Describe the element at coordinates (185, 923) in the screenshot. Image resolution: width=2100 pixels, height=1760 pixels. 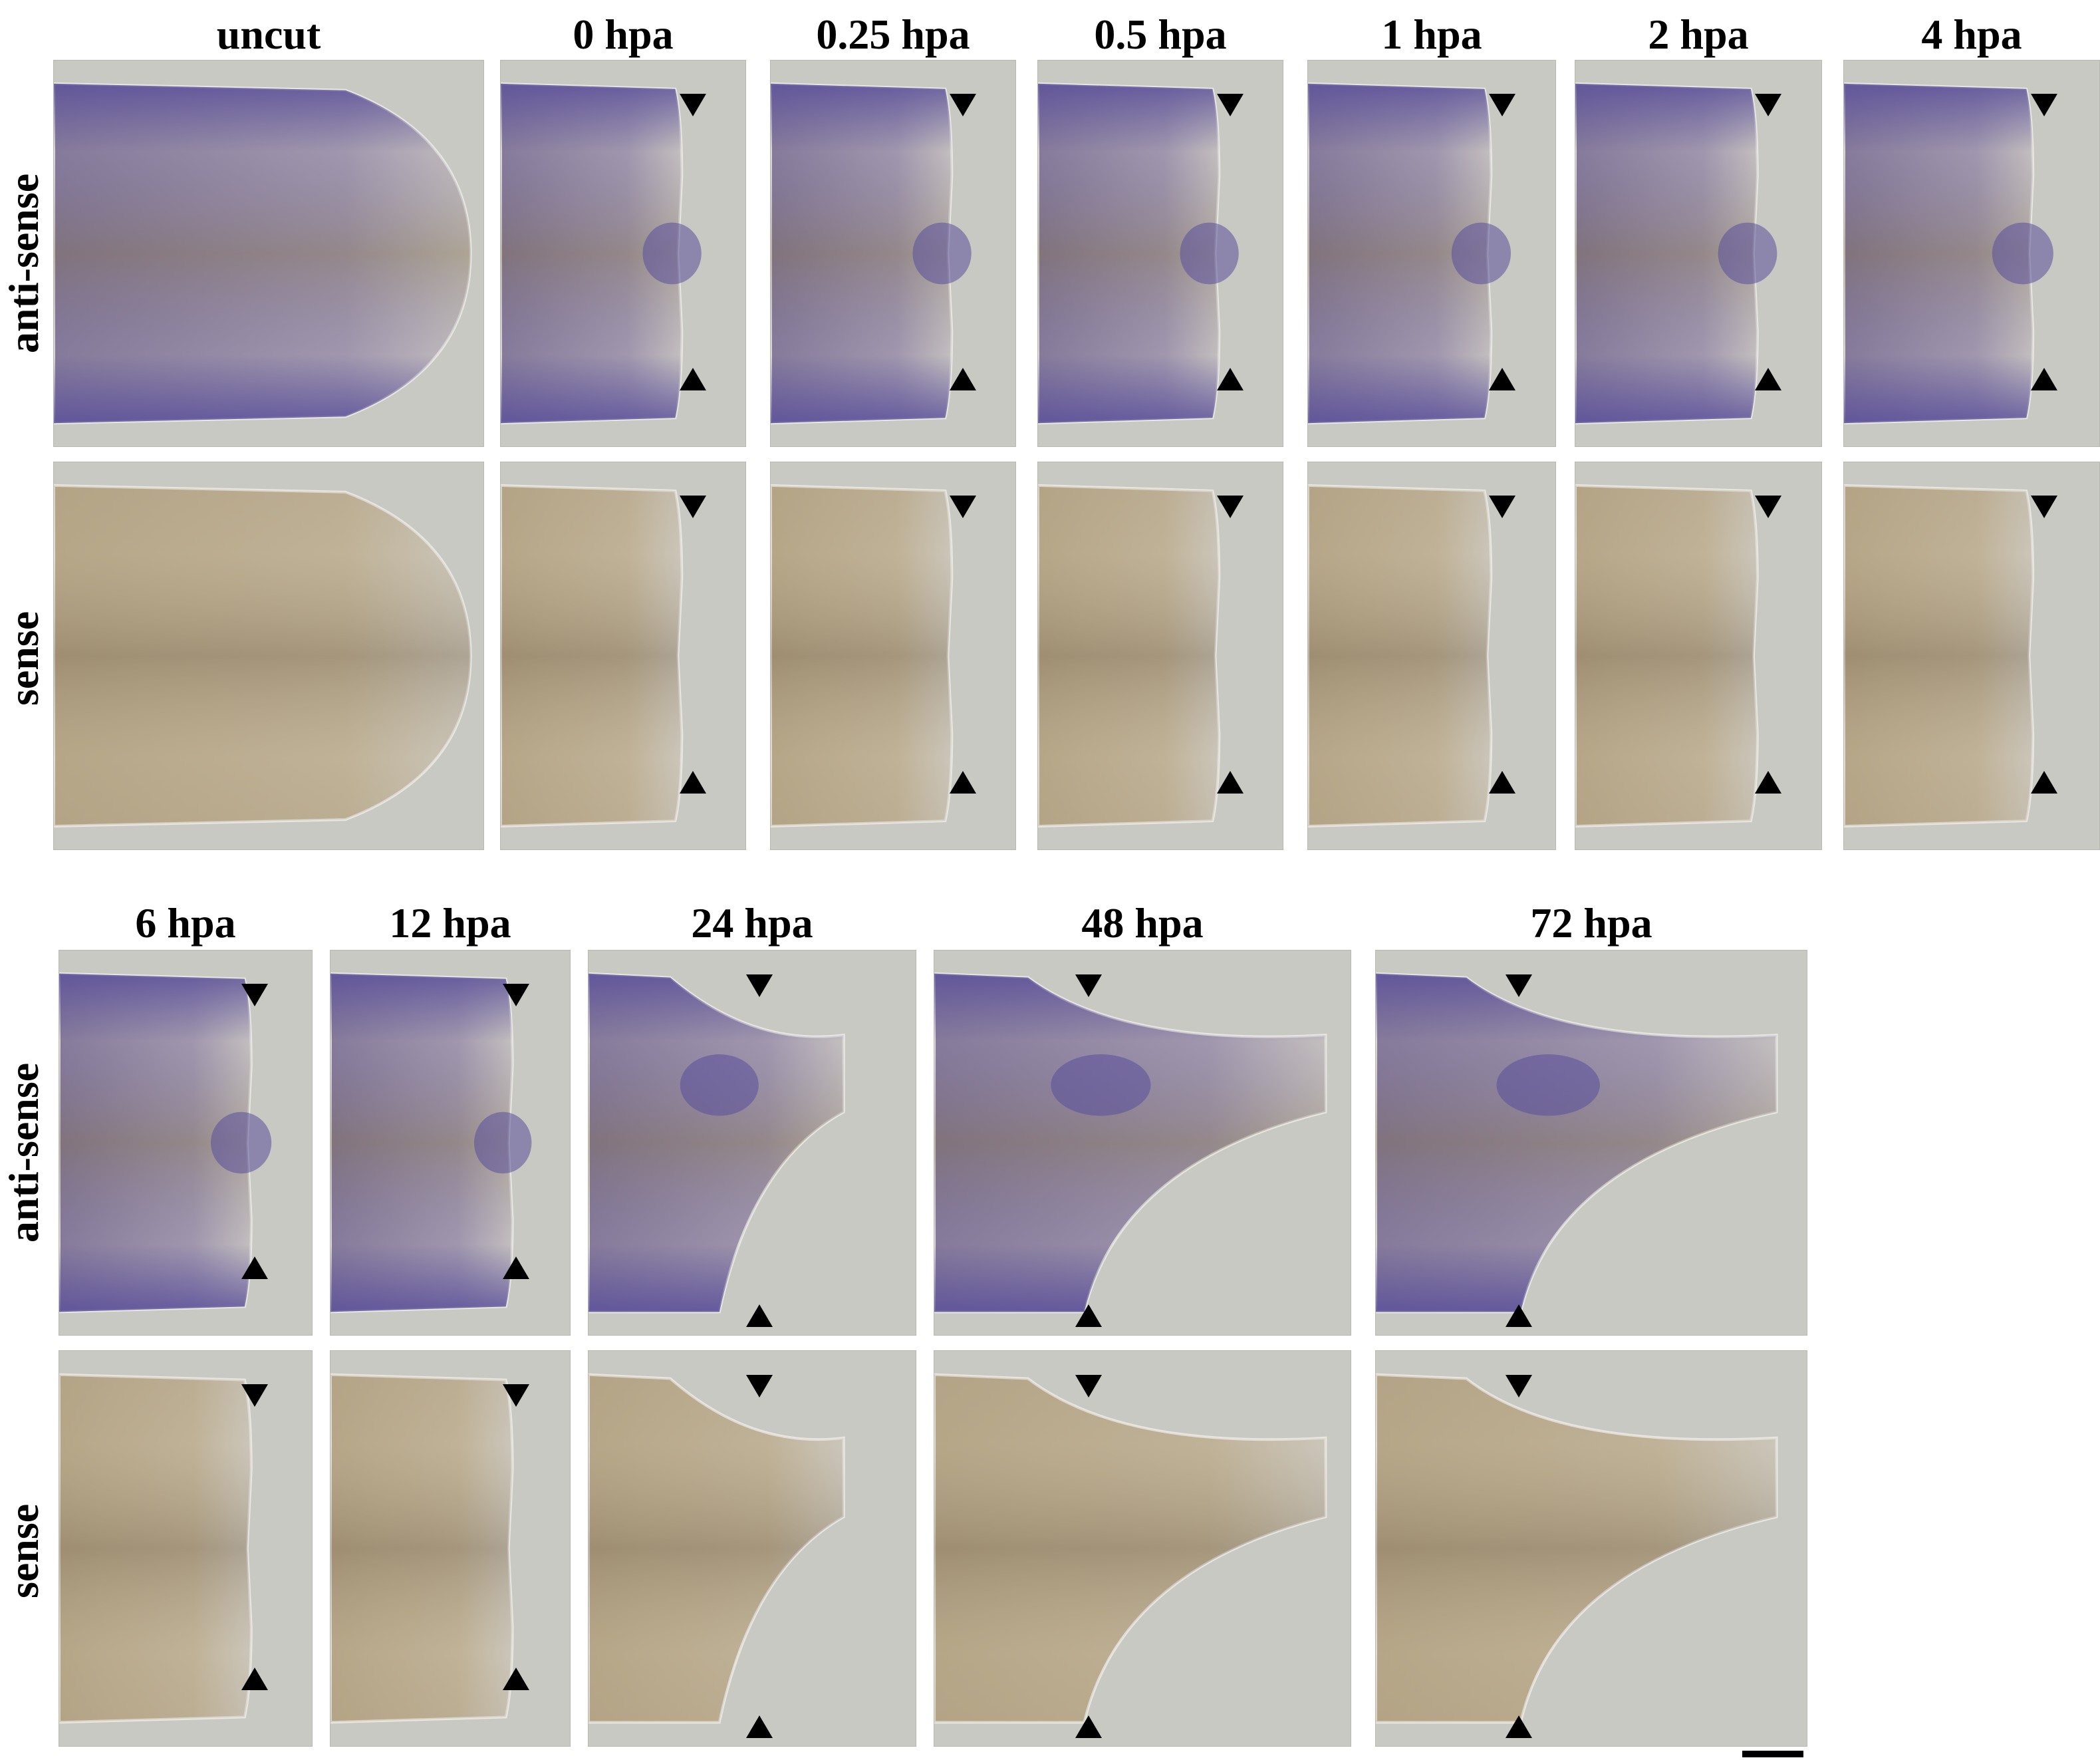
I see `column-label: 6 hpa` at that location.